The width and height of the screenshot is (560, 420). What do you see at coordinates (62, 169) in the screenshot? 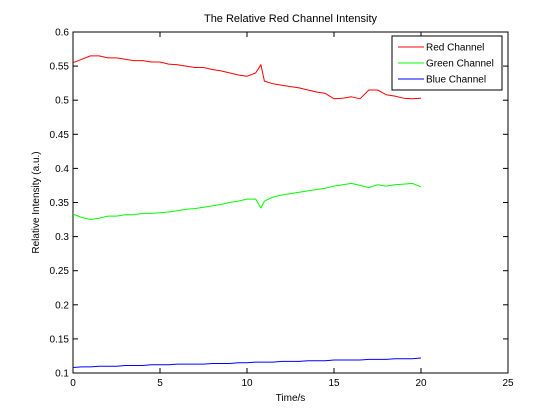
I see `y-tick-label: 0.4` at bounding box center [62, 169].